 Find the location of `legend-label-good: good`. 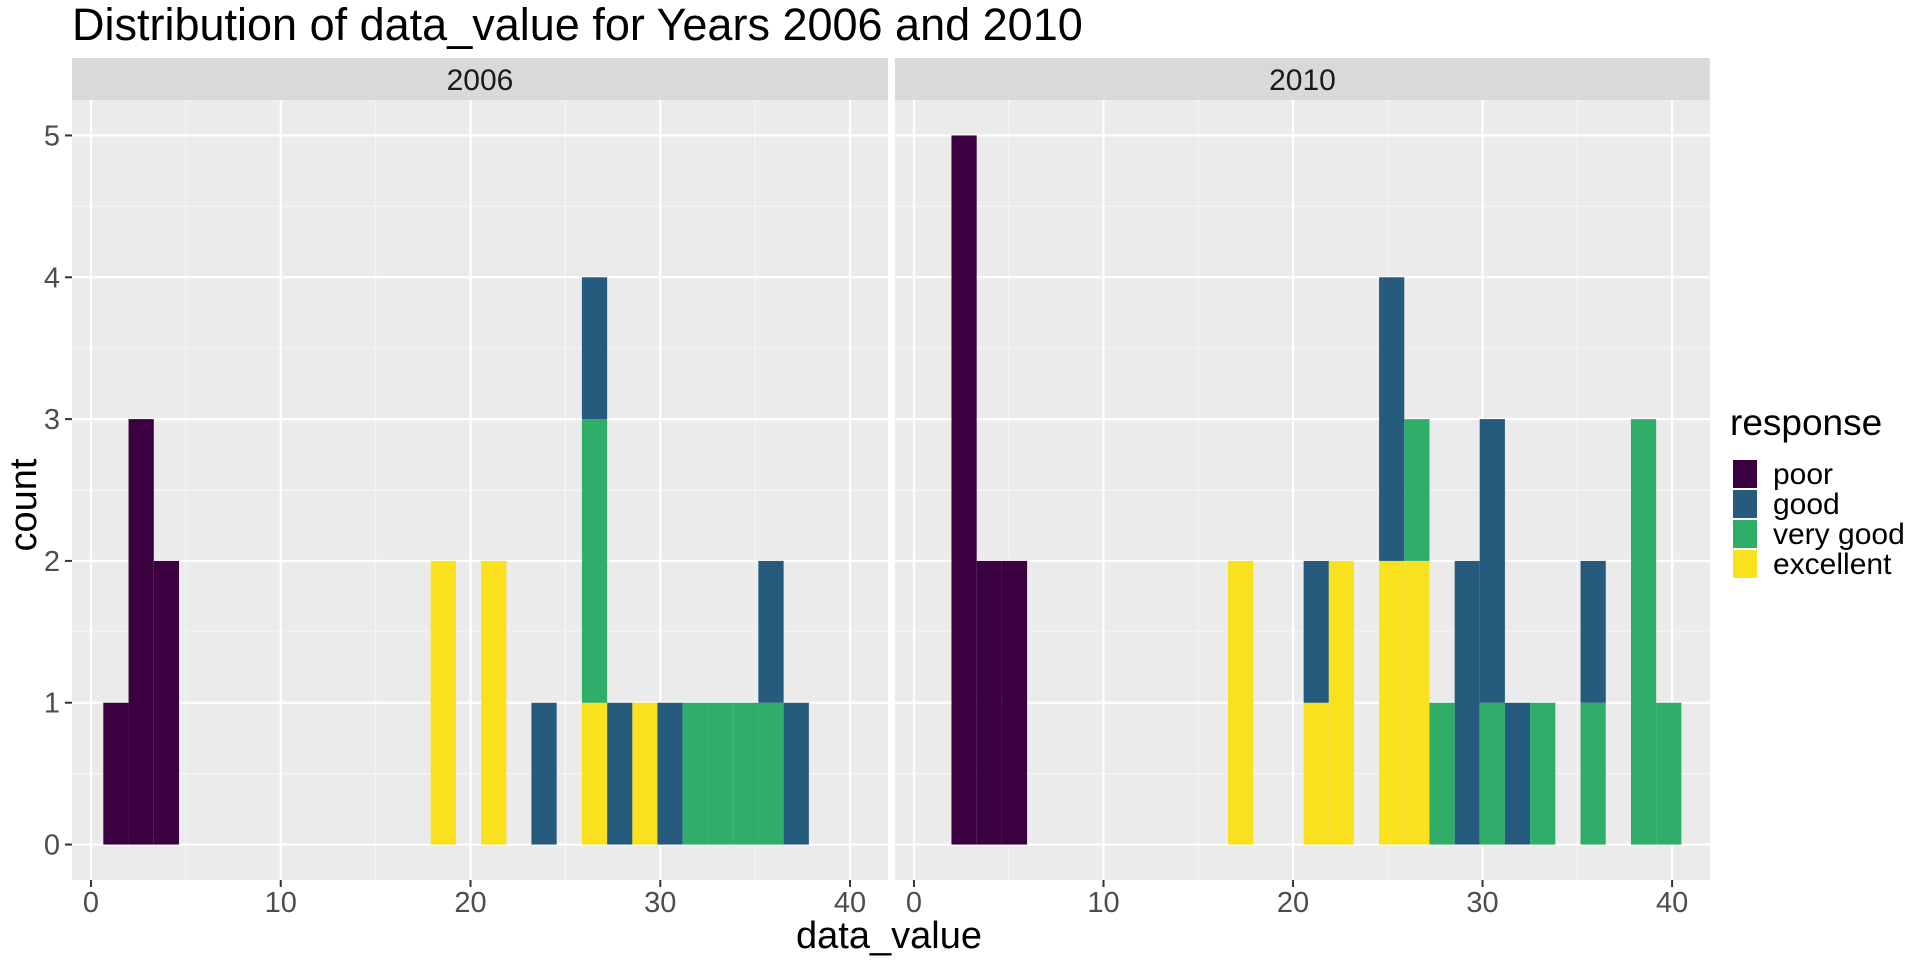

legend-label-good: good is located at coordinates (1806, 504).